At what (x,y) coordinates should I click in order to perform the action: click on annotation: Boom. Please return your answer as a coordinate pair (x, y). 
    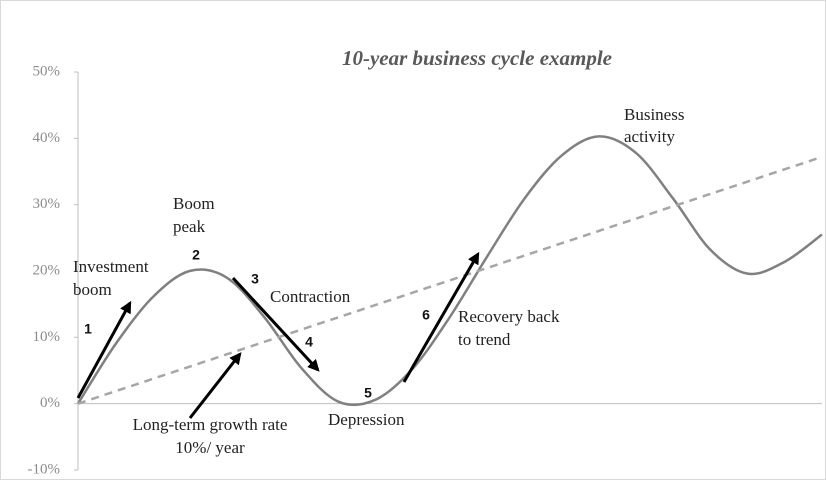
    Looking at the image, I should click on (194, 203).